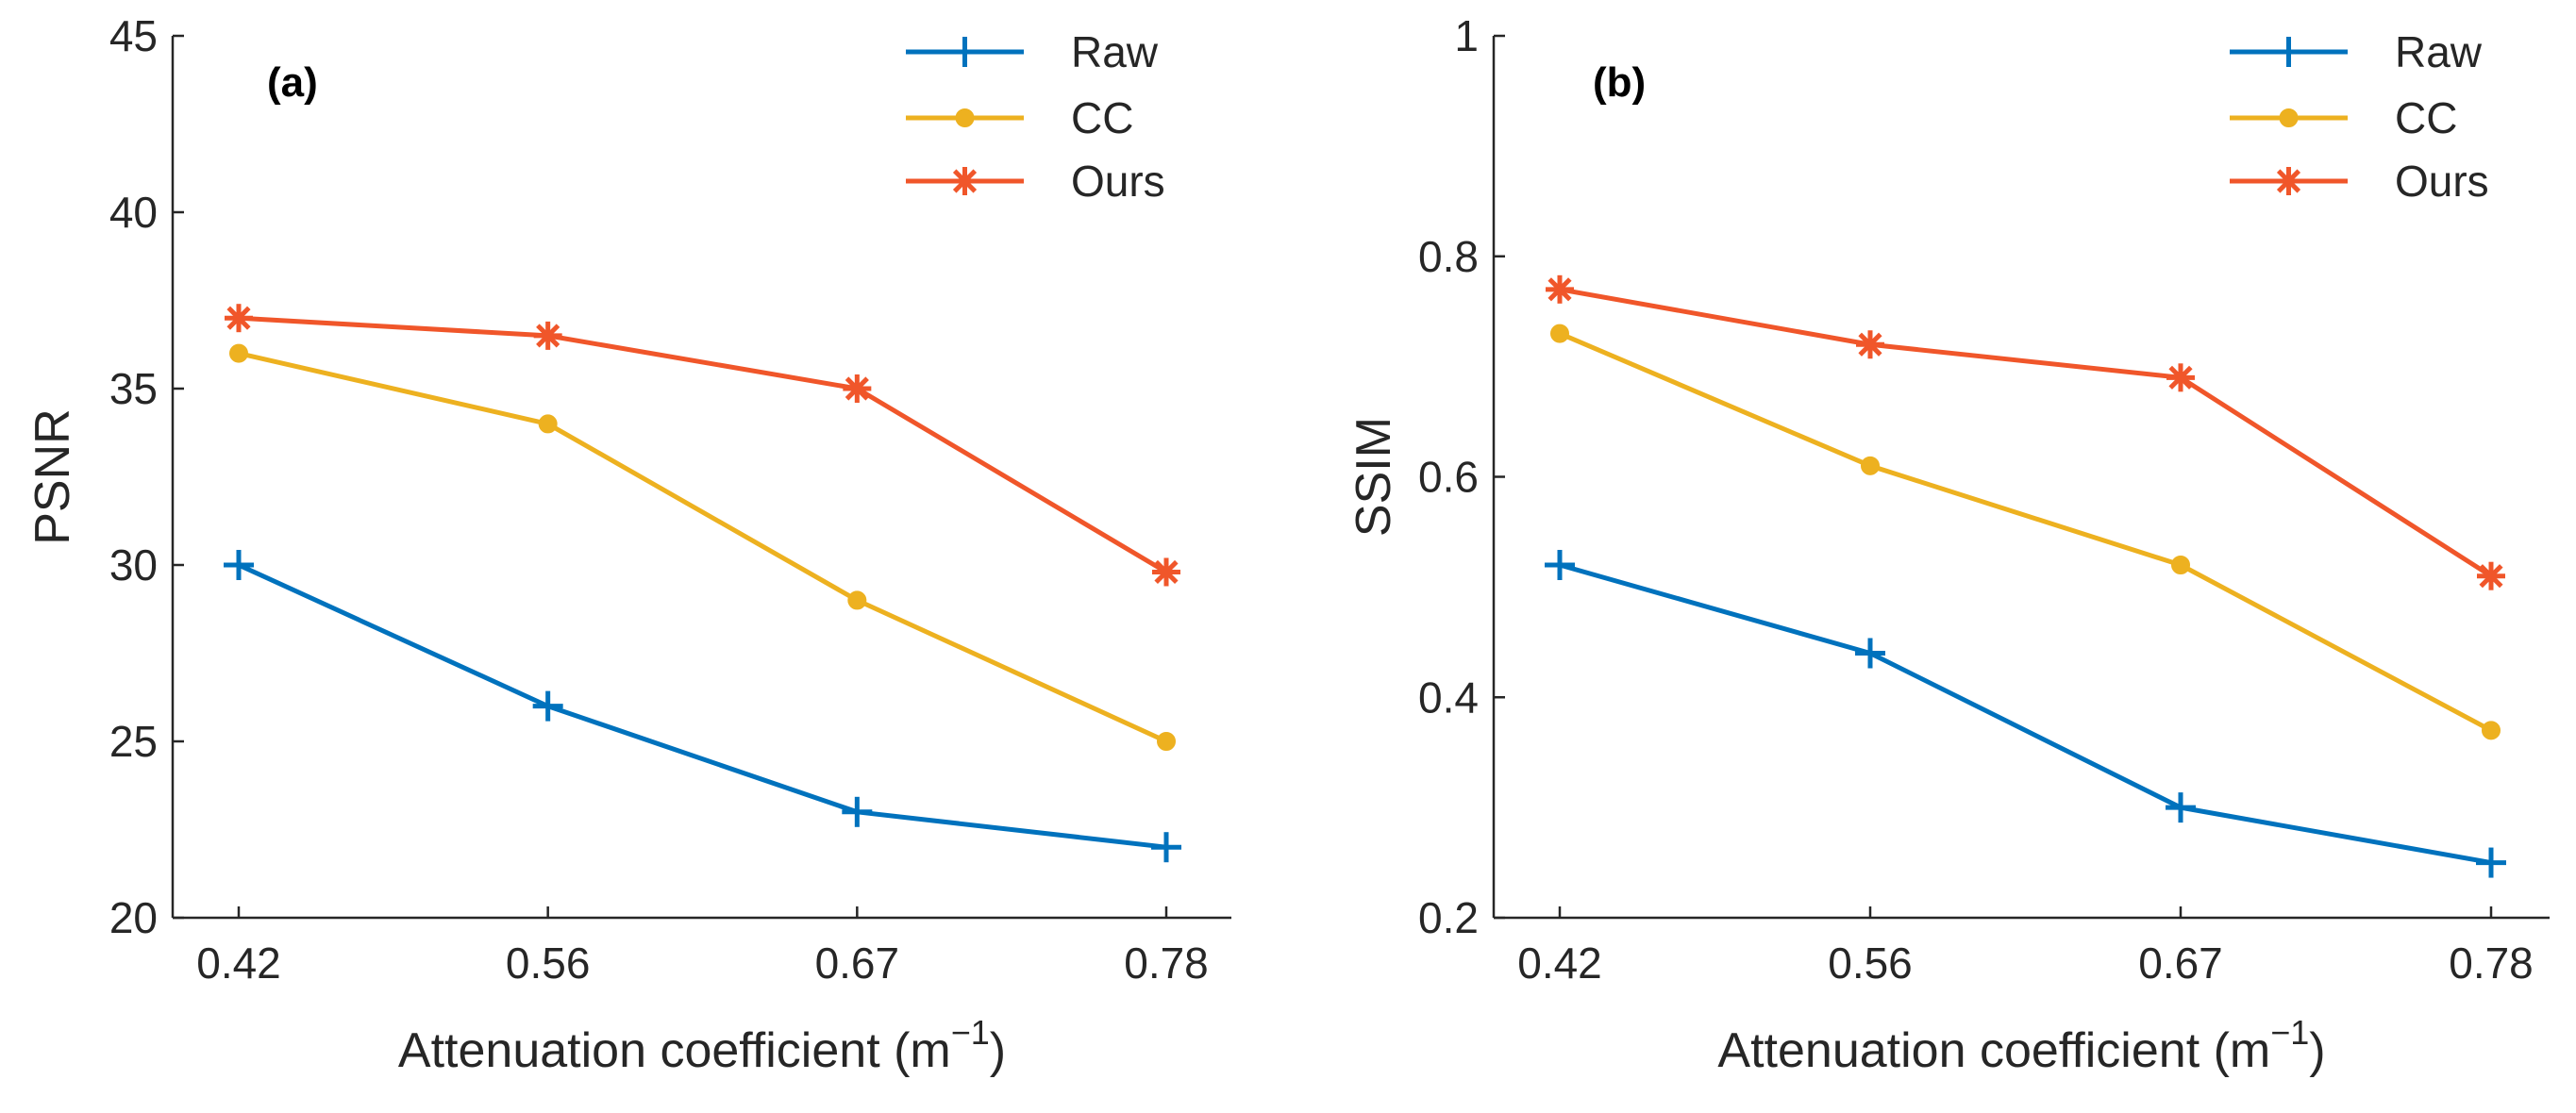  I want to click on chart-1-series-line-raw, so click(2025, 714).